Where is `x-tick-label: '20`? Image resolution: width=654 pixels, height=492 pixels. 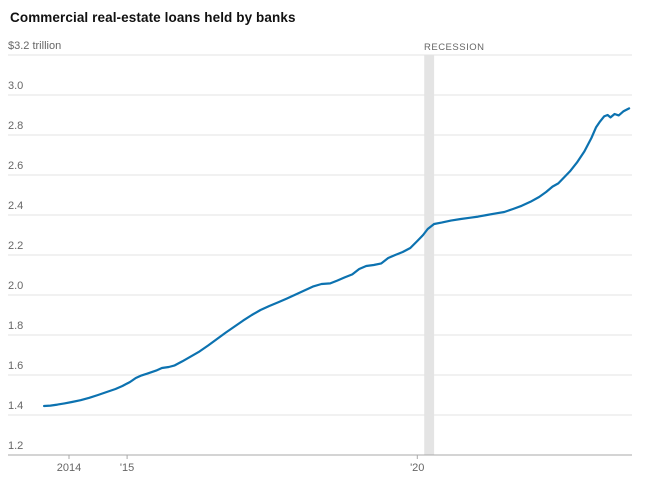 x-tick-label: '20 is located at coordinates (417, 468).